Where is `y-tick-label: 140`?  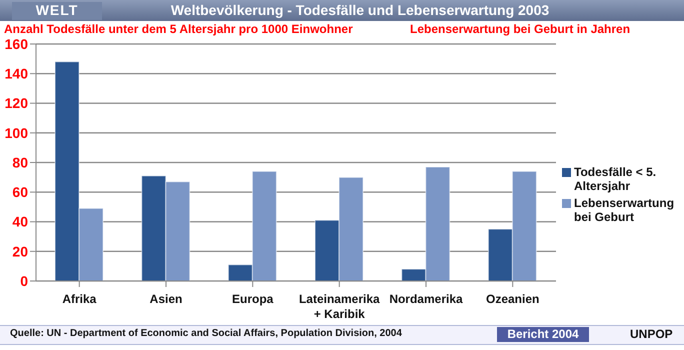 y-tick-label: 140 is located at coordinates (16, 74).